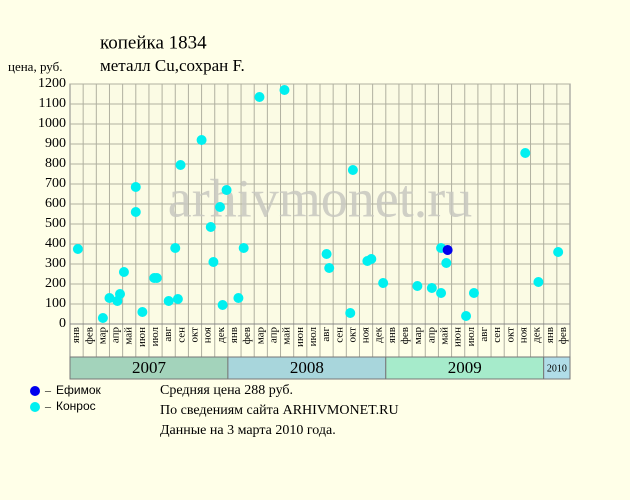 This screenshot has width=630, height=500. Describe the element at coordinates (55, 163) in the screenshot. I see `y-tick-label: 800` at that location.